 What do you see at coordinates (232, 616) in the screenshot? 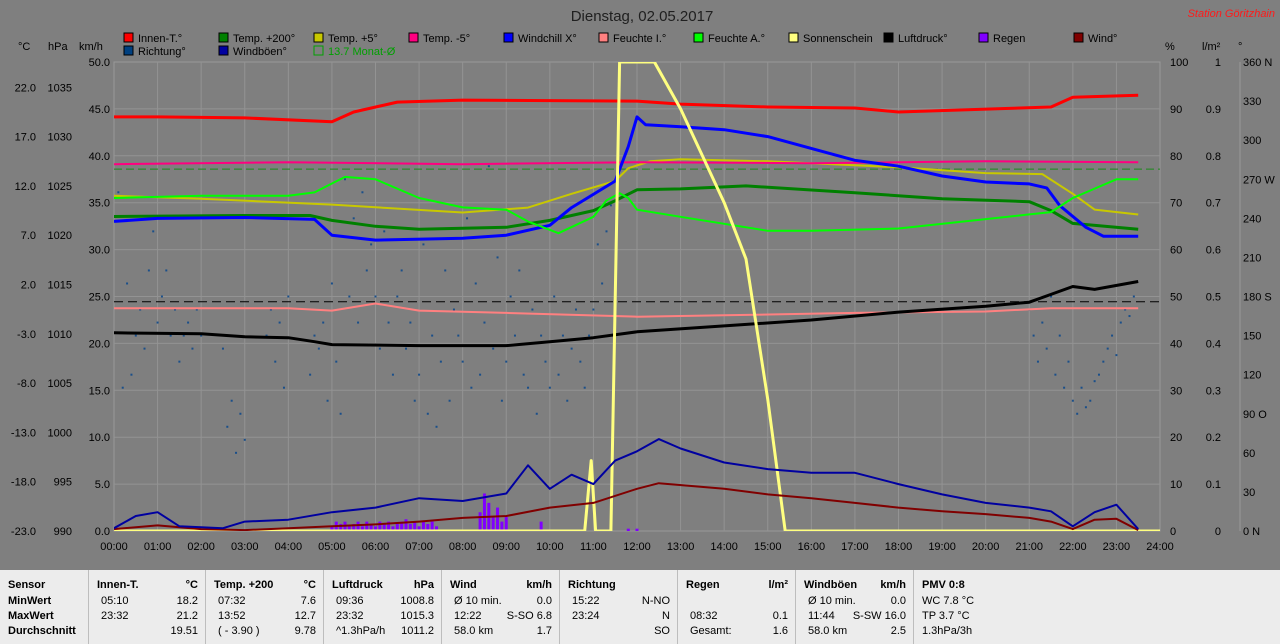
I see `table-cell-time: 13:52` at bounding box center [232, 616].